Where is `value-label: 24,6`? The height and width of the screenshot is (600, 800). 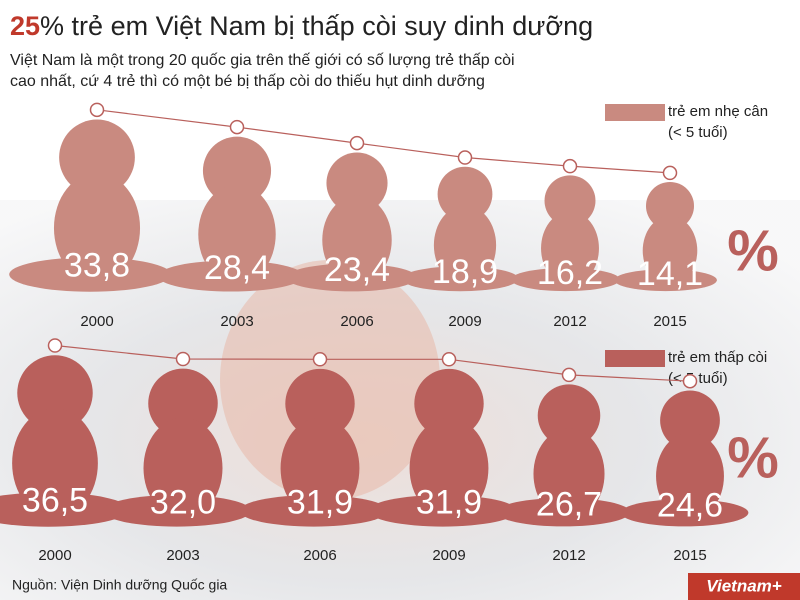
value-label: 24,6 is located at coordinates (690, 505).